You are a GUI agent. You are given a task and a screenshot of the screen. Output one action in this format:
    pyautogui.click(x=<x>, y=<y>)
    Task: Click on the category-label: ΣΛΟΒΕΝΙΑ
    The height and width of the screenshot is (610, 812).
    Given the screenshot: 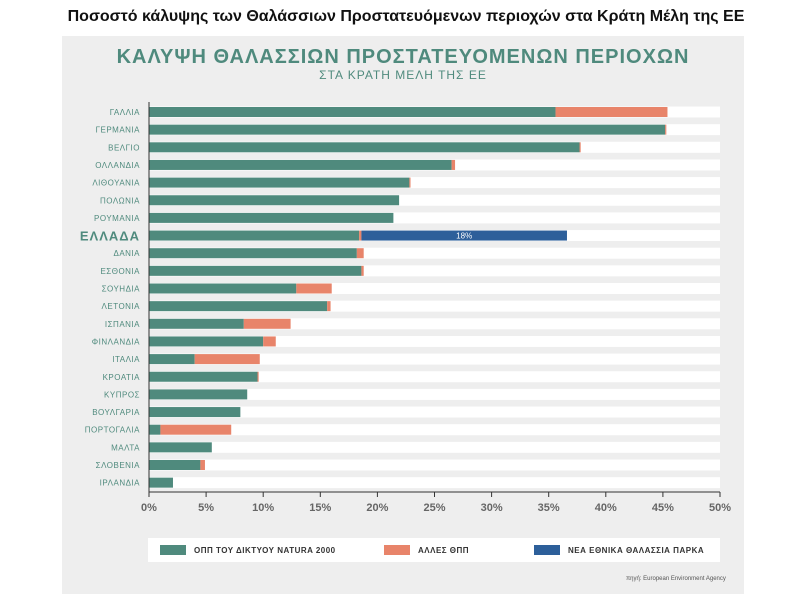 What is the action you would take?
    pyautogui.click(x=118, y=465)
    